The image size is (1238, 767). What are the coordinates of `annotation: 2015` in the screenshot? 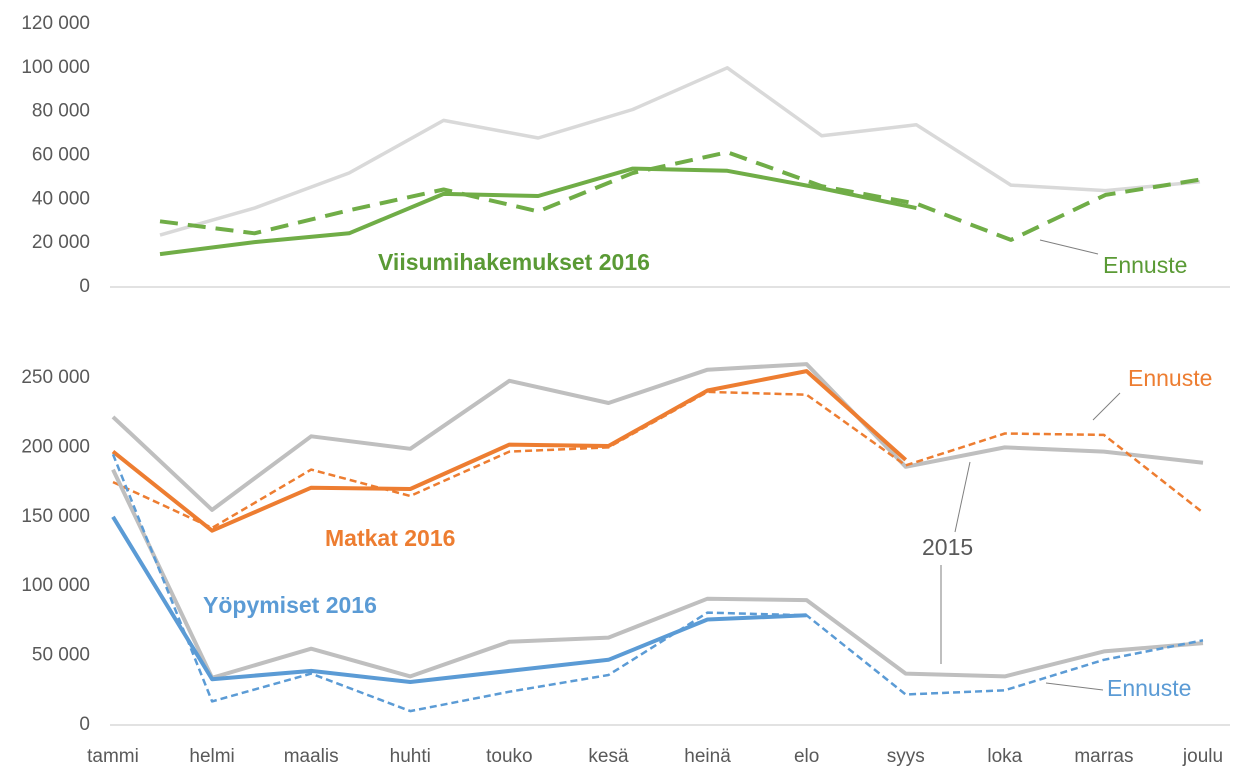 It's located at (947, 547).